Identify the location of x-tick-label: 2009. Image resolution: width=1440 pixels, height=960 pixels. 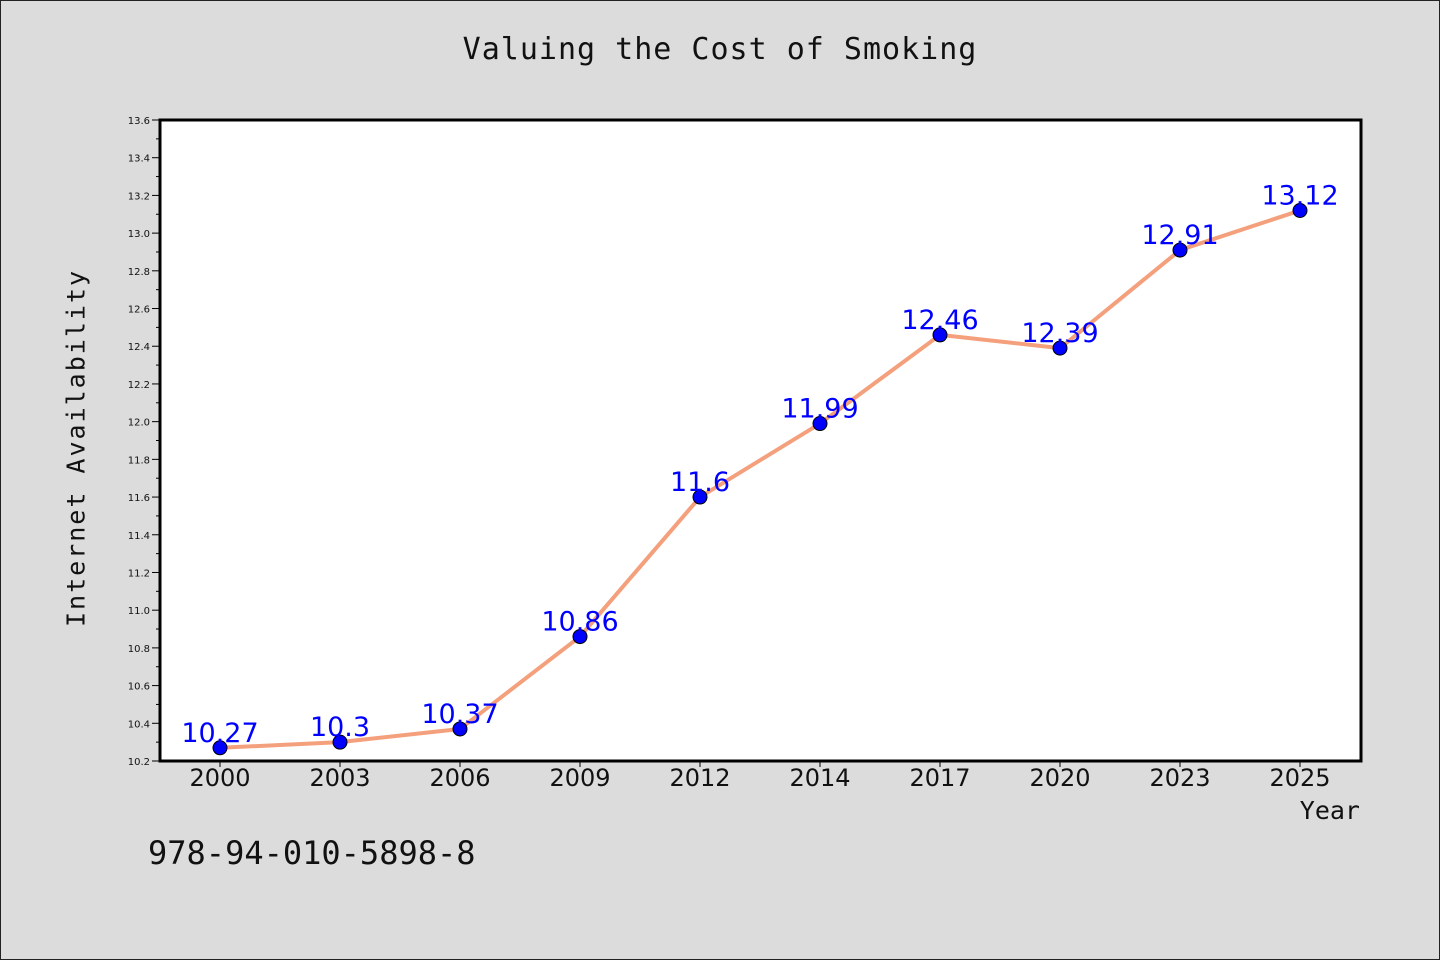
(579, 778).